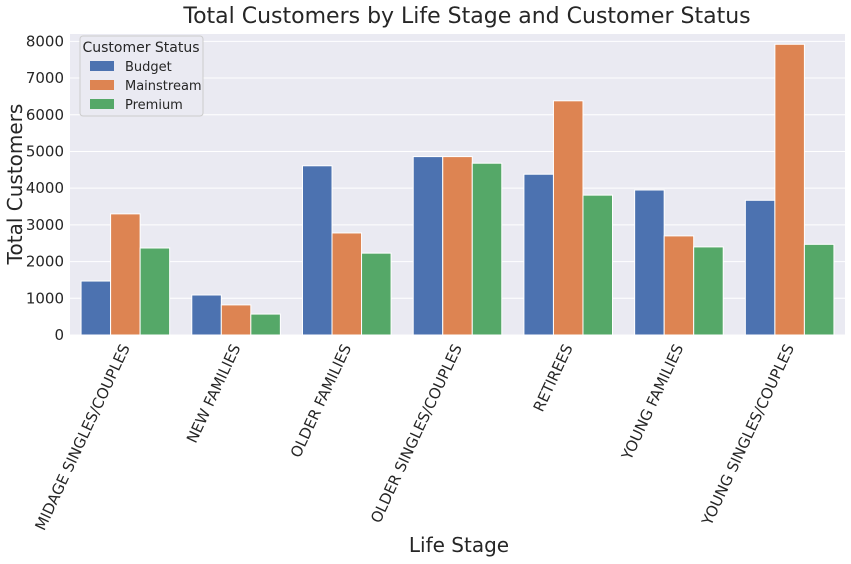 The image size is (851, 564). What do you see at coordinates (553, 377) in the screenshot?
I see `x-tick-label: RETIREES` at bounding box center [553, 377].